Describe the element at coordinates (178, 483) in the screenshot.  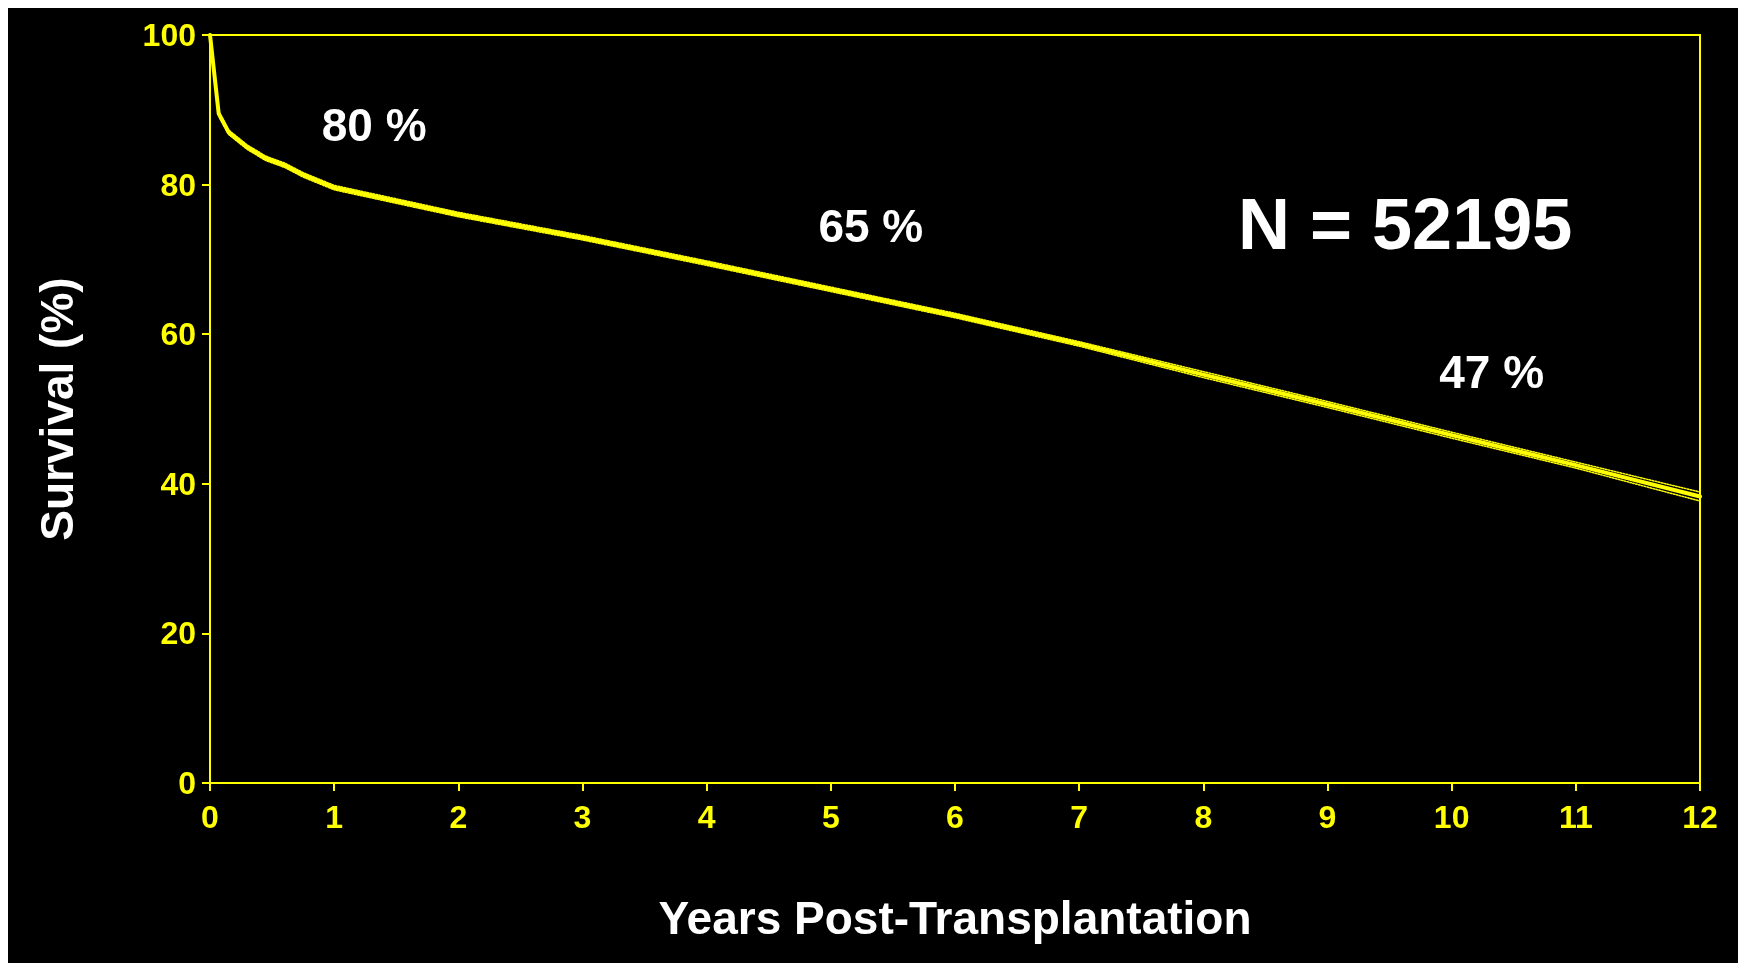
I see `y-tick-label: 40` at that location.